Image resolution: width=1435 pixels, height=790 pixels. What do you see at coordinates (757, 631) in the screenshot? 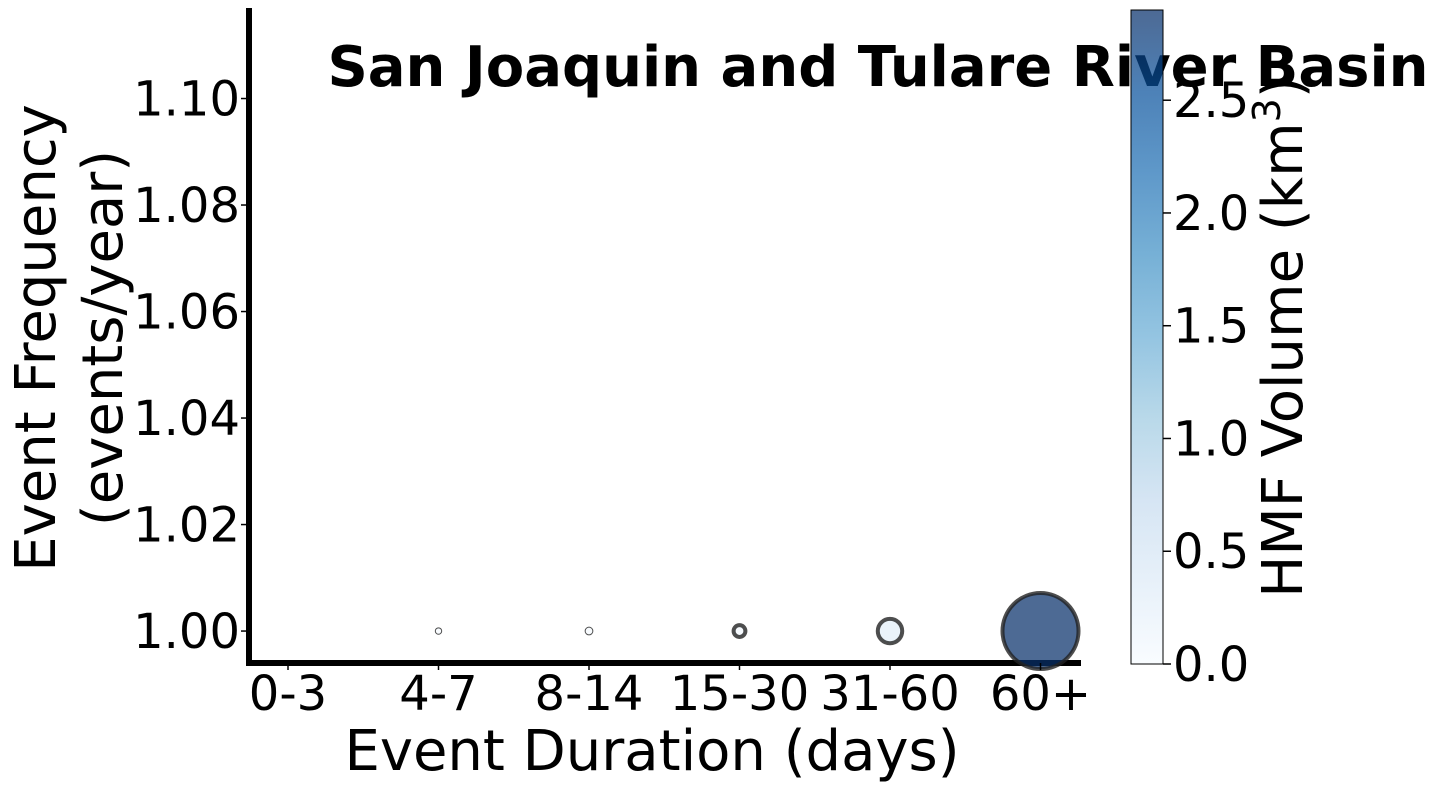
I see `scatter-points` at bounding box center [757, 631].